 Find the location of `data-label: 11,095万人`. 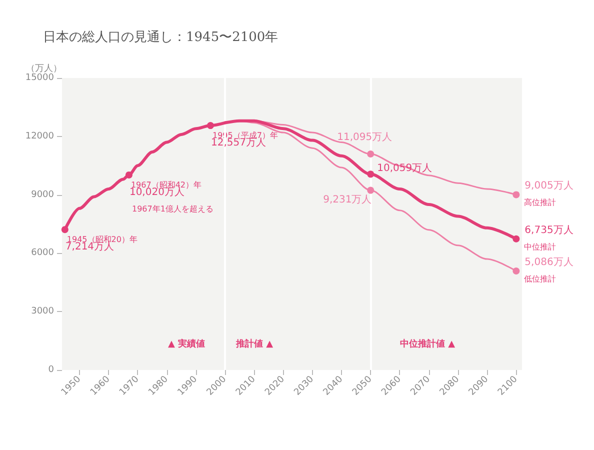

data-label: 11,095万人 is located at coordinates (364, 138).